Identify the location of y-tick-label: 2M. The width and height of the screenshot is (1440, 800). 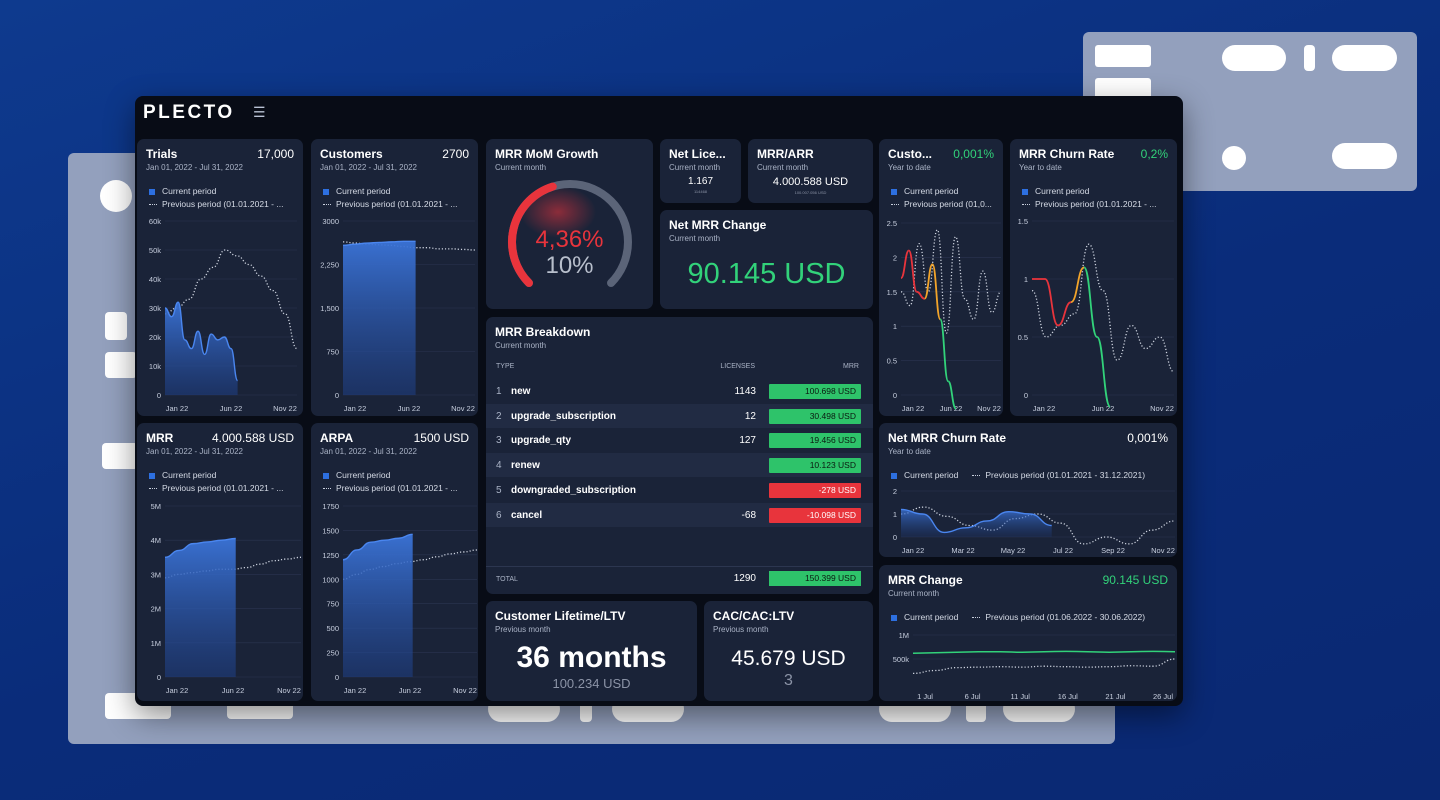
(156, 609).